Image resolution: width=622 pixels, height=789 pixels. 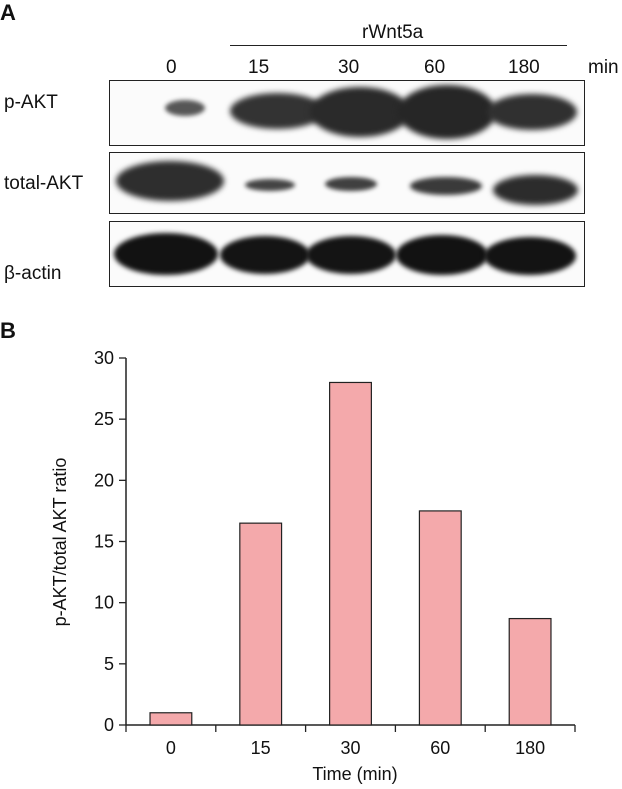 What do you see at coordinates (31, 102) in the screenshot?
I see `row-label-p-akt: p-AKT` at bounding box center [31, 102].